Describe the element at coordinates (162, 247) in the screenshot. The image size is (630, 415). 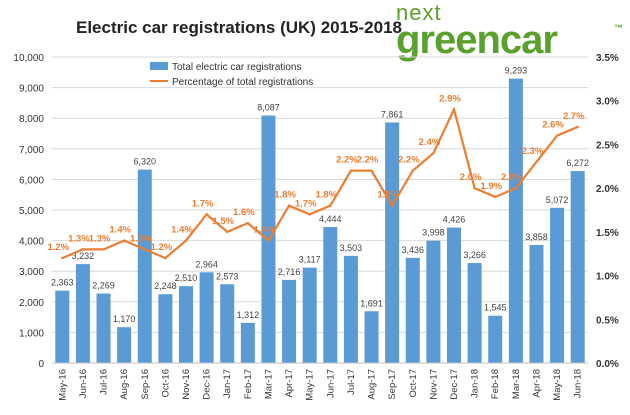
I see `line-data-label: 1.2%` at that location.